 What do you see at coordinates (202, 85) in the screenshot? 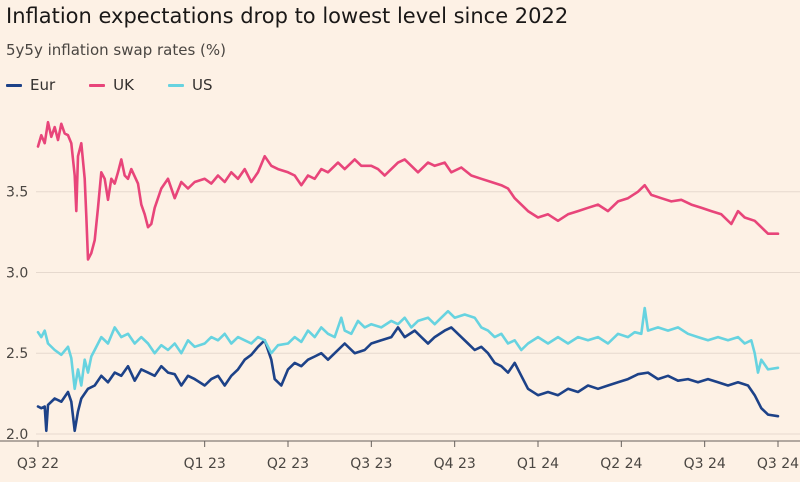
I see `legend-label-us: US` at bounding box center [202, 85].